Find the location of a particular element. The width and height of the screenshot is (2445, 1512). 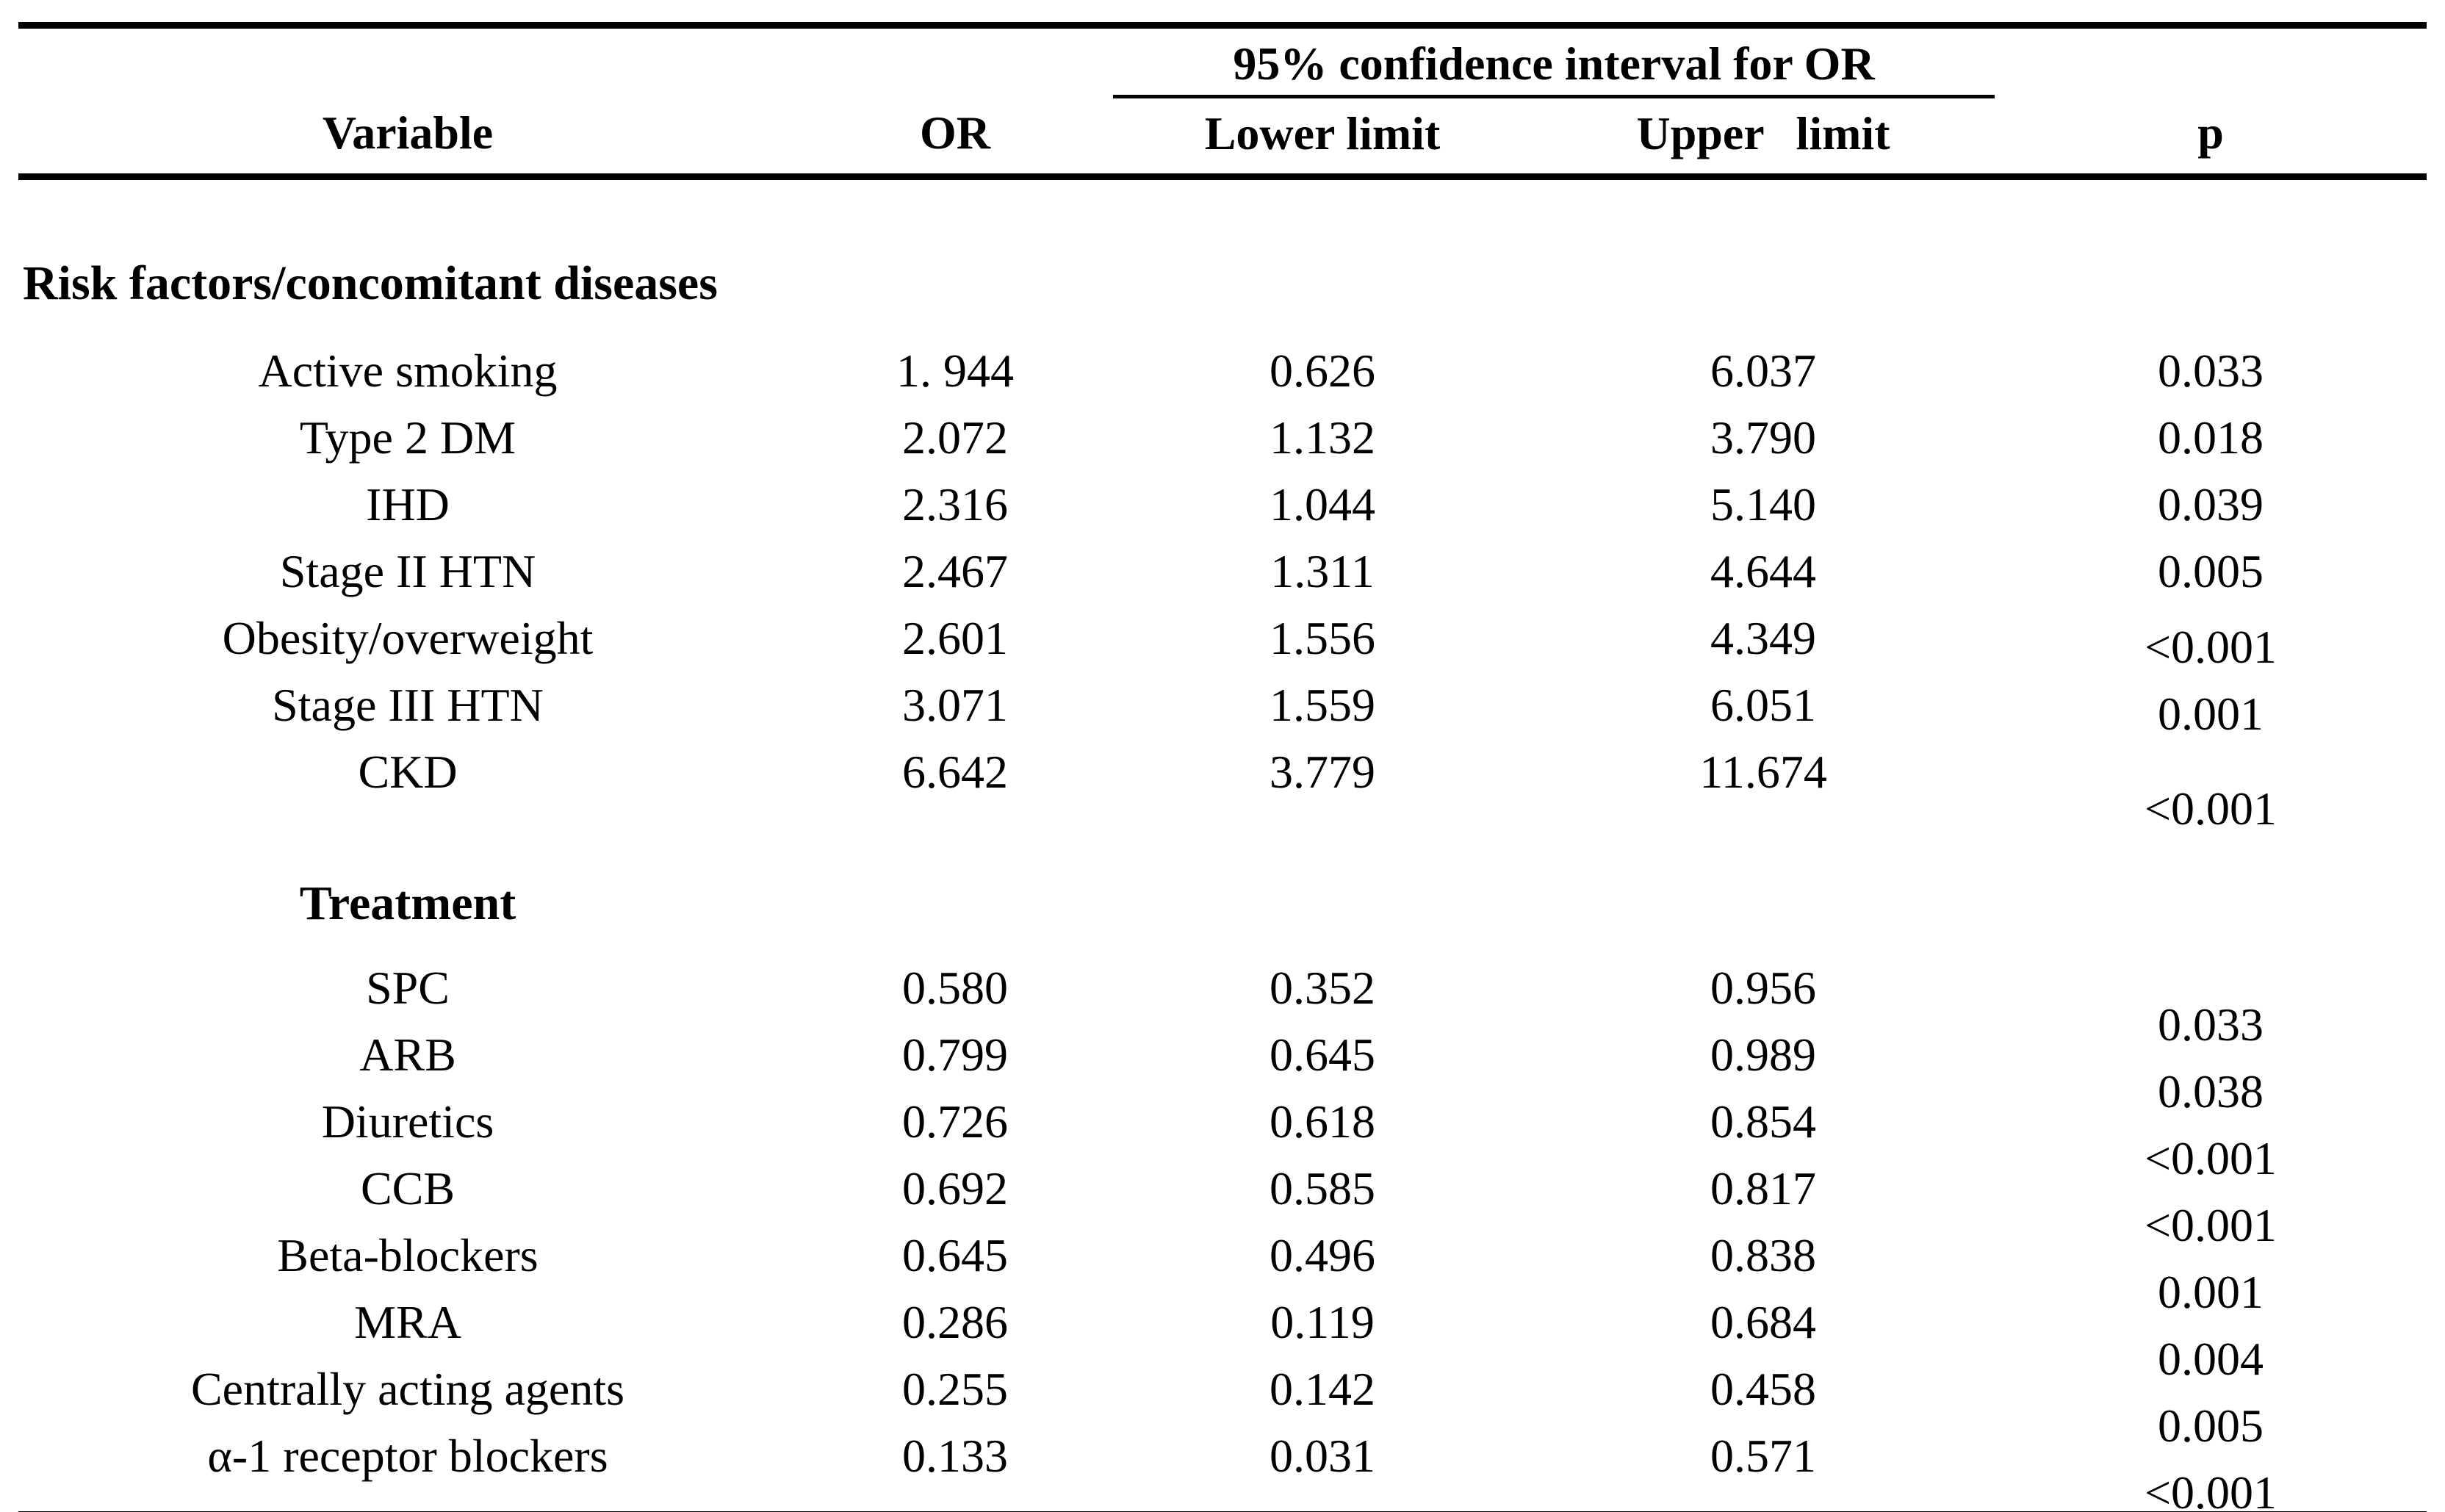

variable-cell: CKD is located at coordinates (408, 771).